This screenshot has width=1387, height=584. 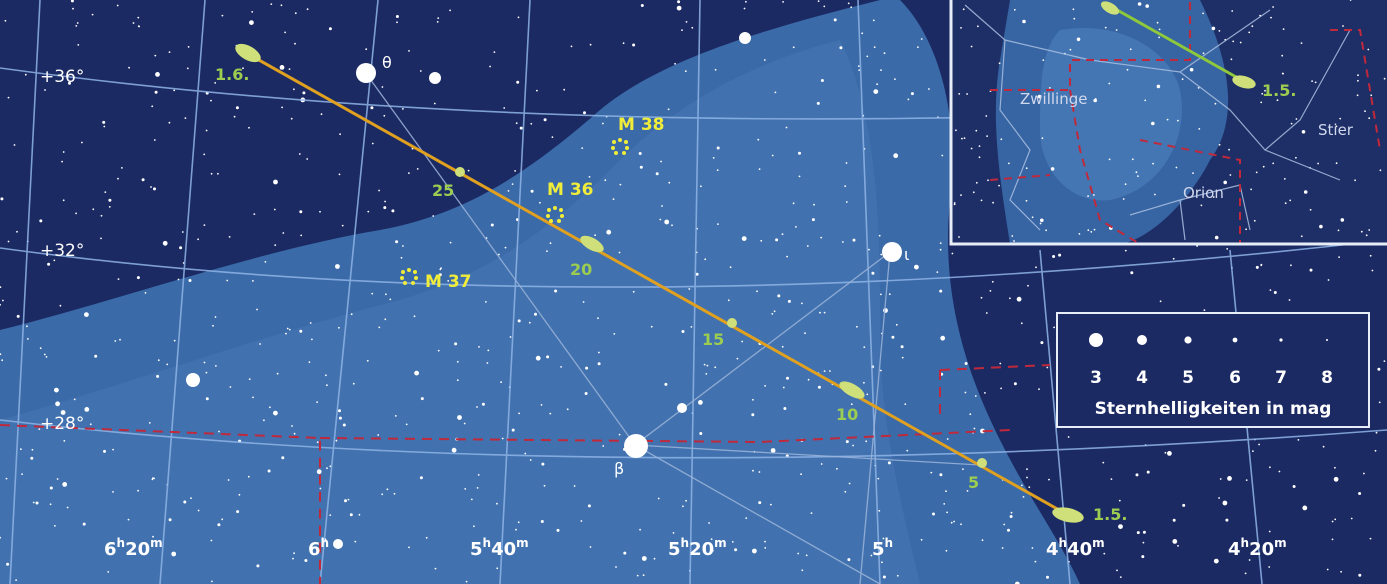 I want to click on comet-date-label-1-6: 1.6., so click(x=232, y=74).